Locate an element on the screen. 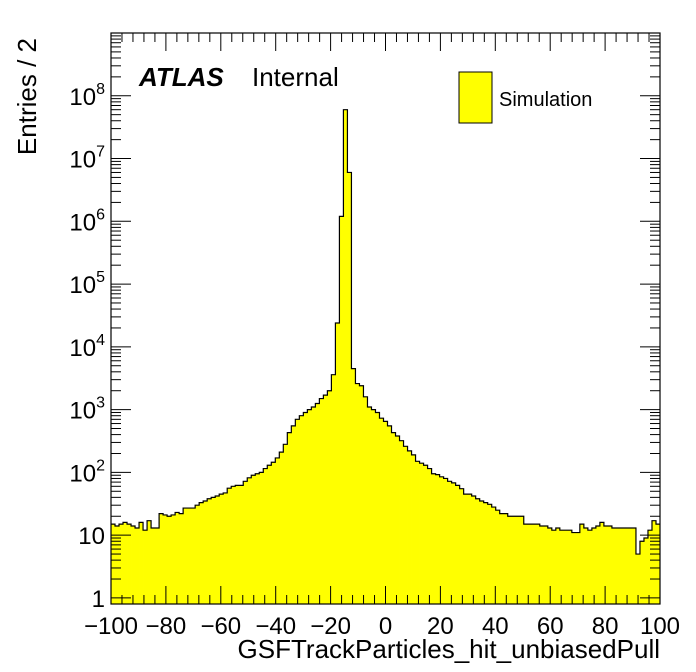 This screenshot has height=672, width=696. x-tick-label: 80 is located at coordinates (605, 626).